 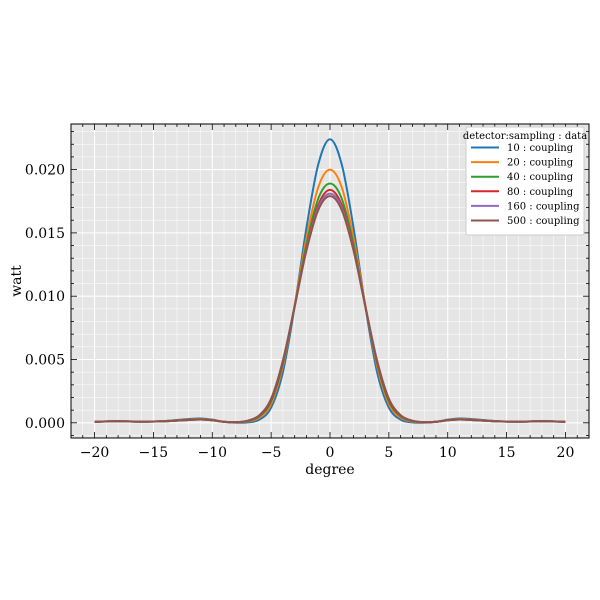 What do you see at coordinates (45, 297) in the screenshot?
I see `y-tick-label: 0.010` at bounding box center [45, 297].